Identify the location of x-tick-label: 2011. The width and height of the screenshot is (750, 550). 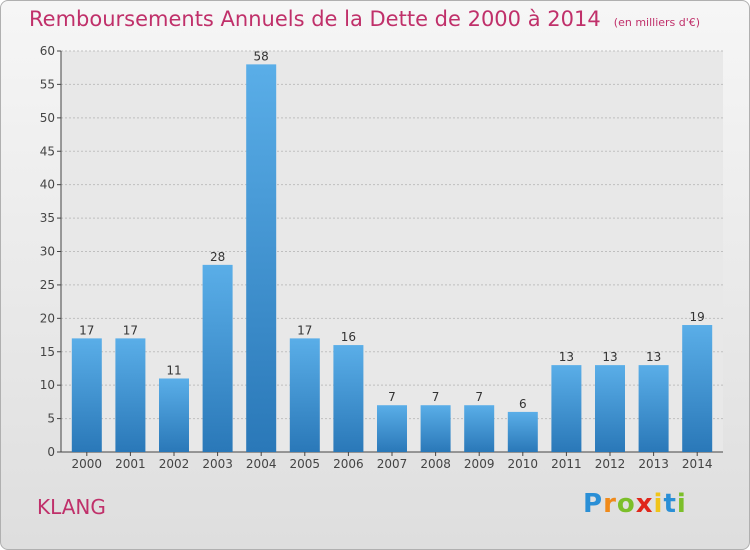
(566, 464).